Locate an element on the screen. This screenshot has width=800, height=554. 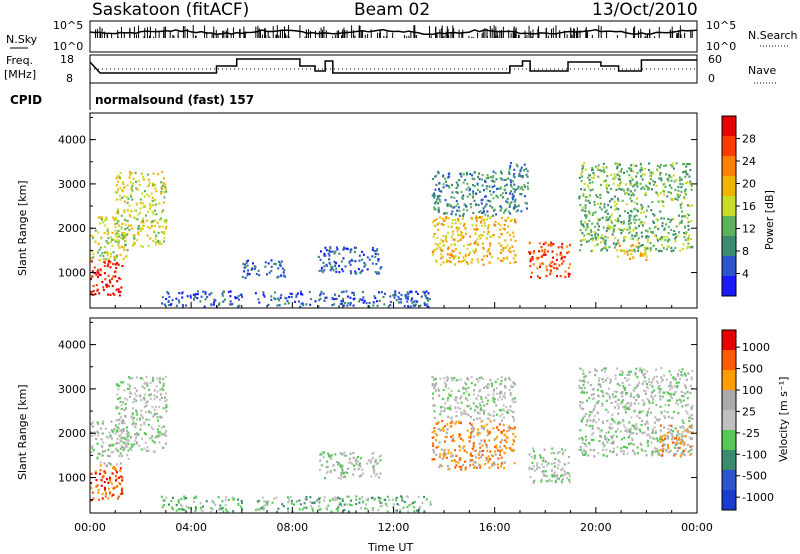
nsky-line is located at coordinates (393, 31).